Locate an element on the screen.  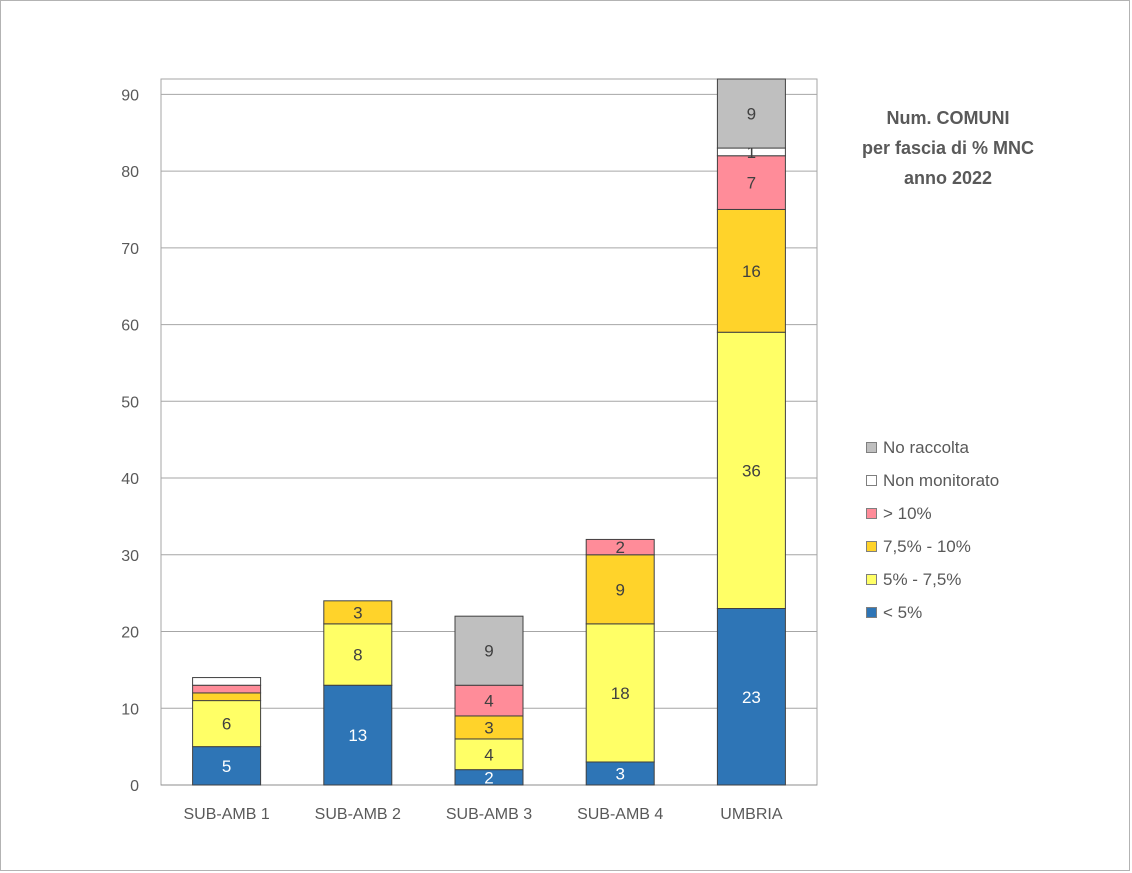
y-tick-label: 30 is located at coordinates (130, 556).